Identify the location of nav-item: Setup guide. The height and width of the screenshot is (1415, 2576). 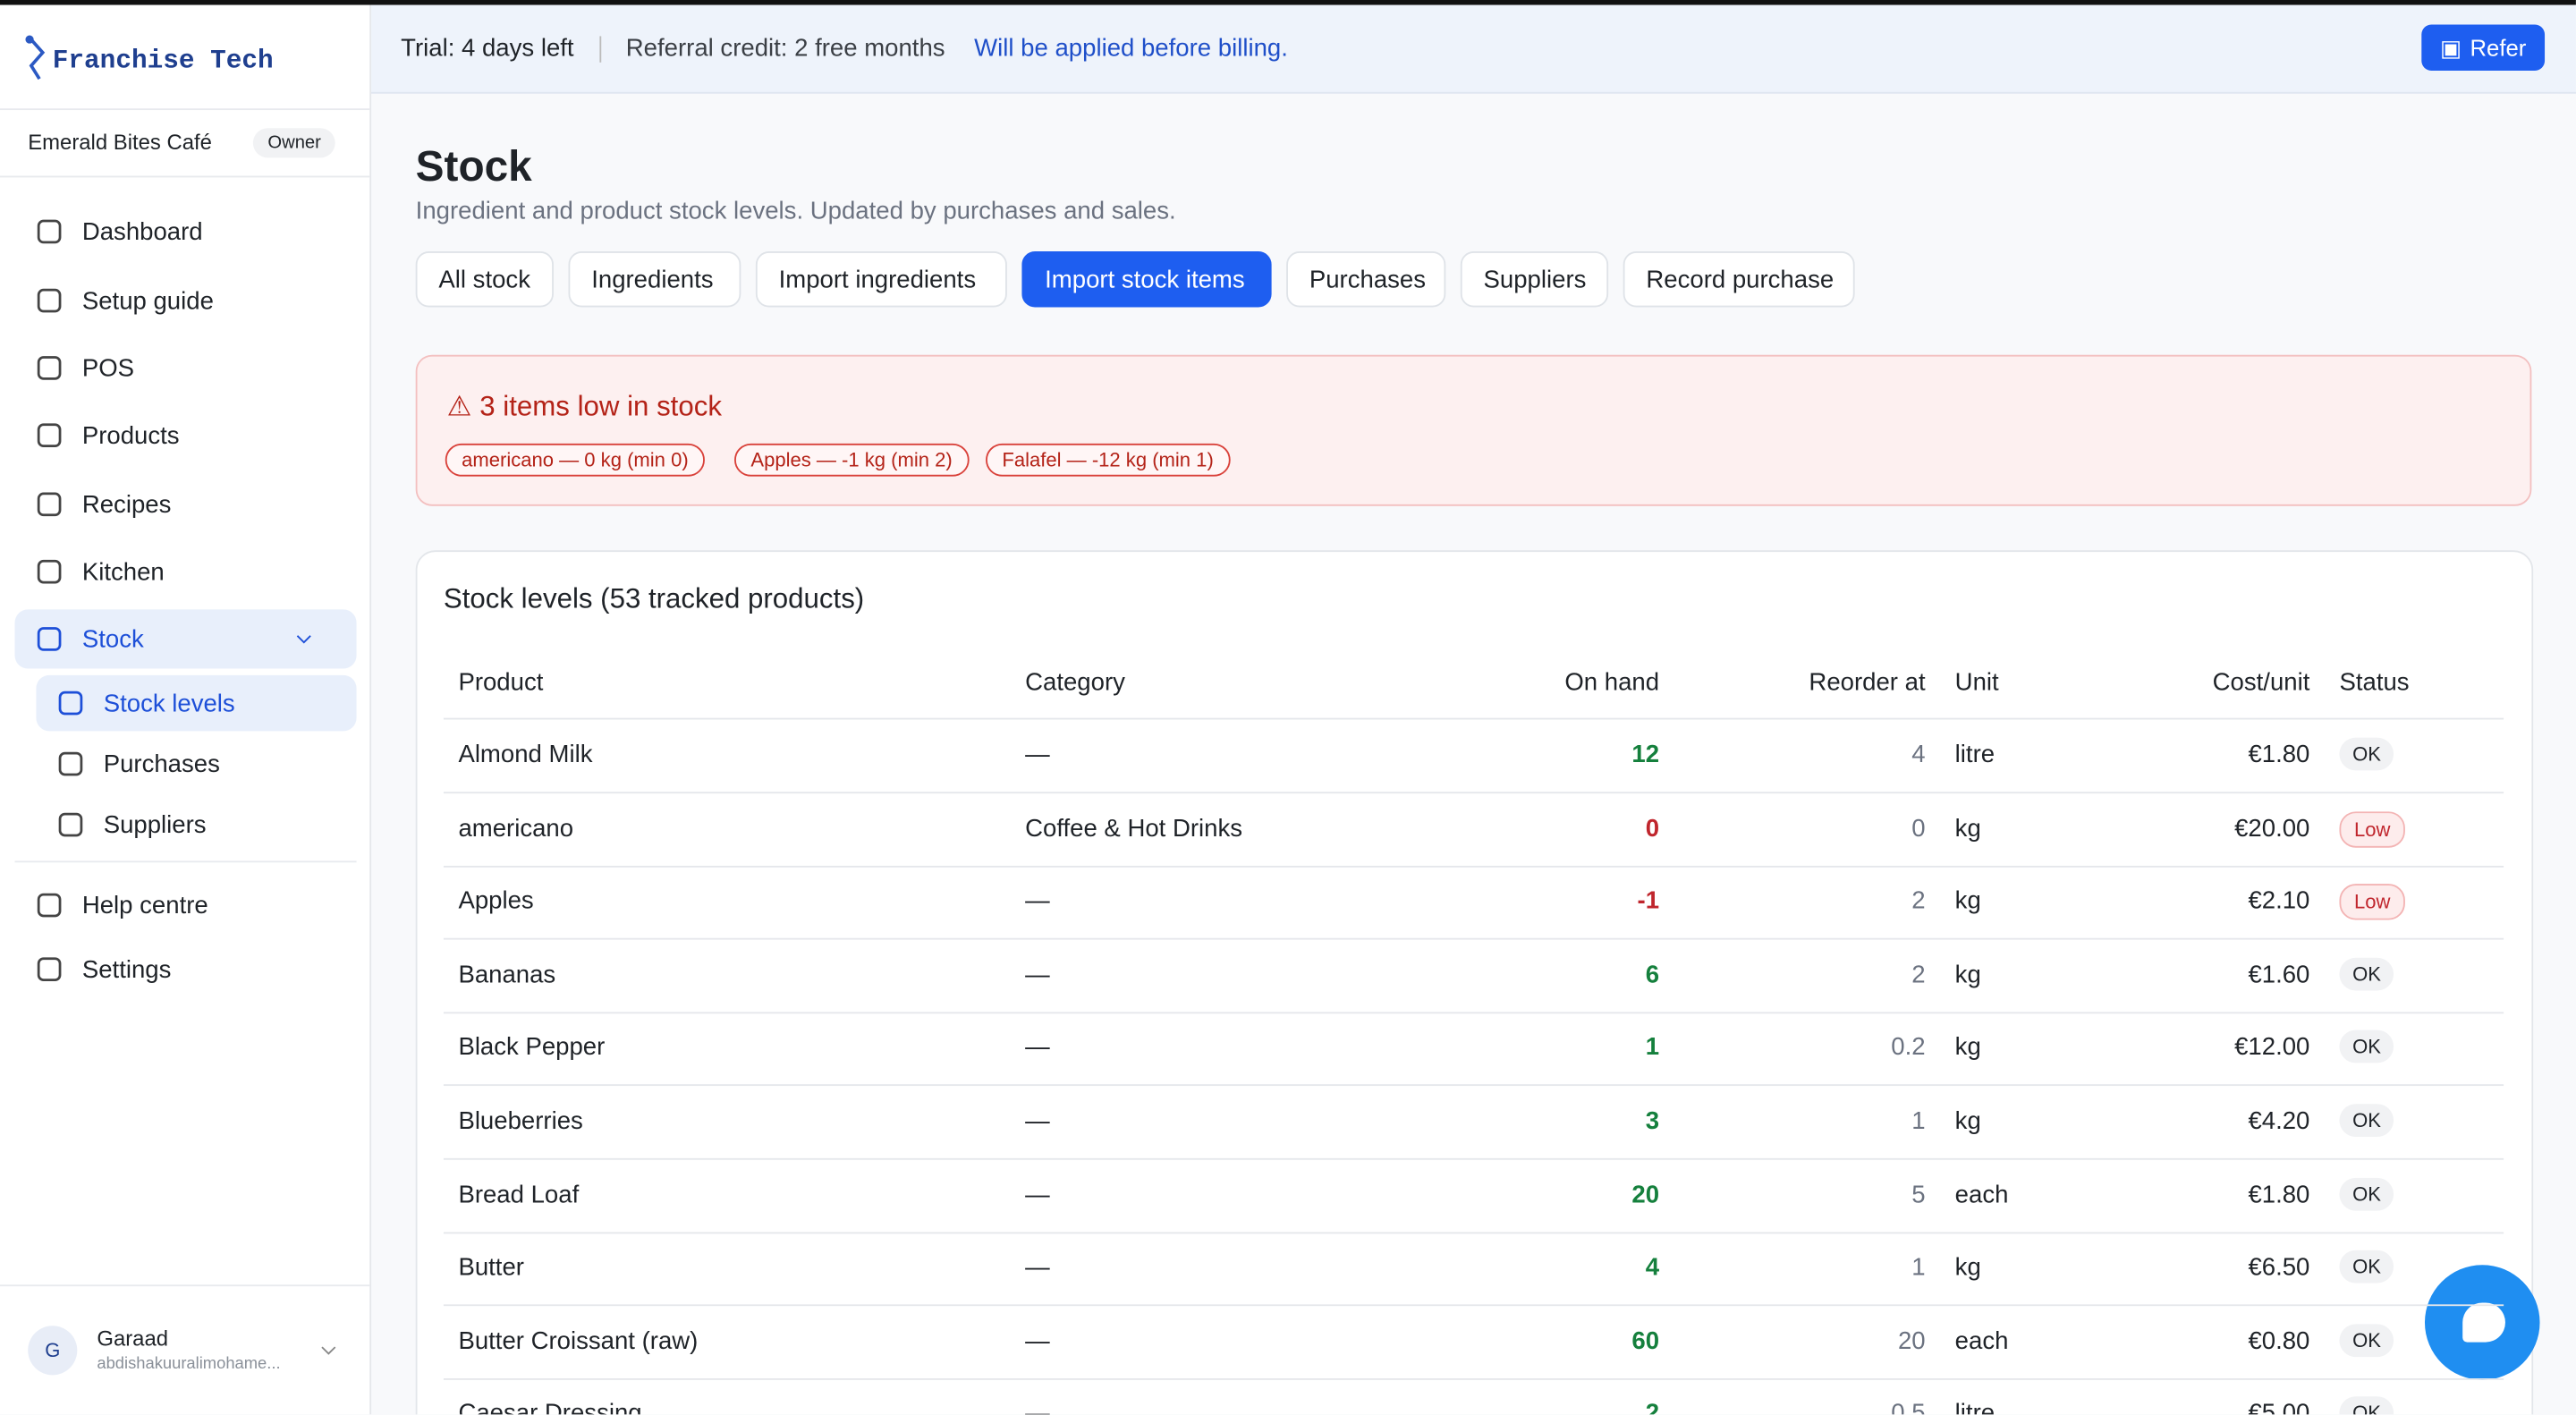
(186, 301).